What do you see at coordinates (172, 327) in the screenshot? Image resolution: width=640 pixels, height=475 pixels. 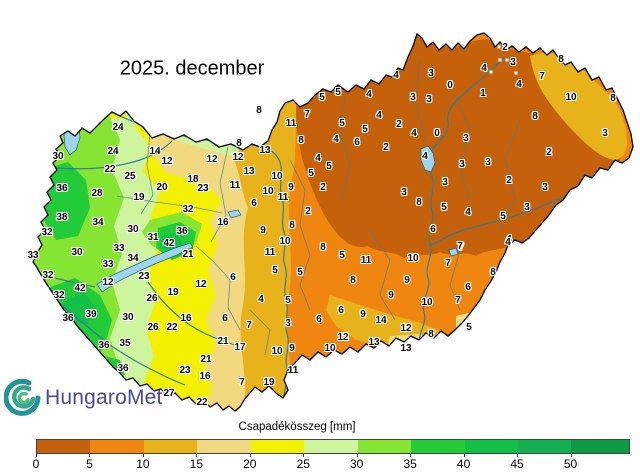 I see `station-value-label: 22` at bounding box center [172, 327].